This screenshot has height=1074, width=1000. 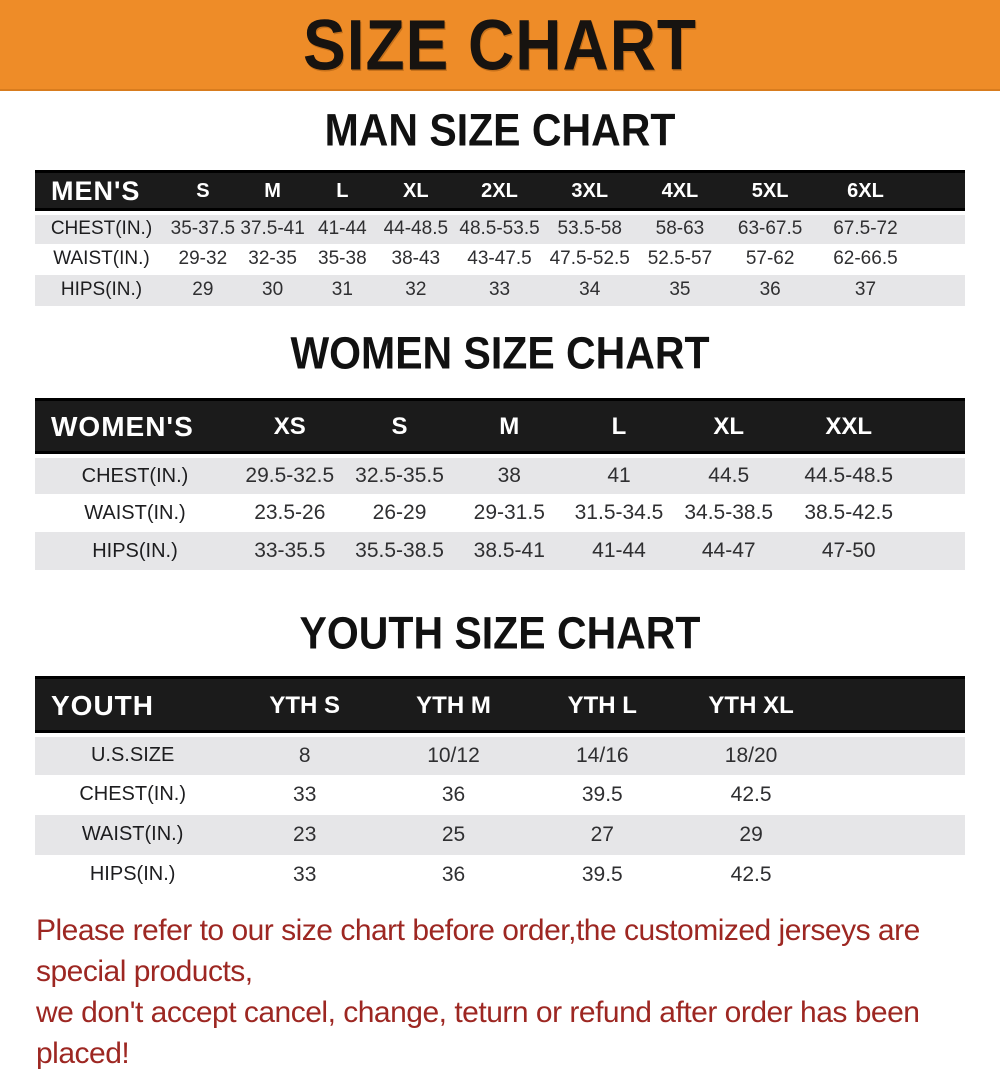 What do you see at coordinates (289, 475) in the screenshot?
I see `size-value-cell: 29.5-32.5` at bounding box center [289, 475].